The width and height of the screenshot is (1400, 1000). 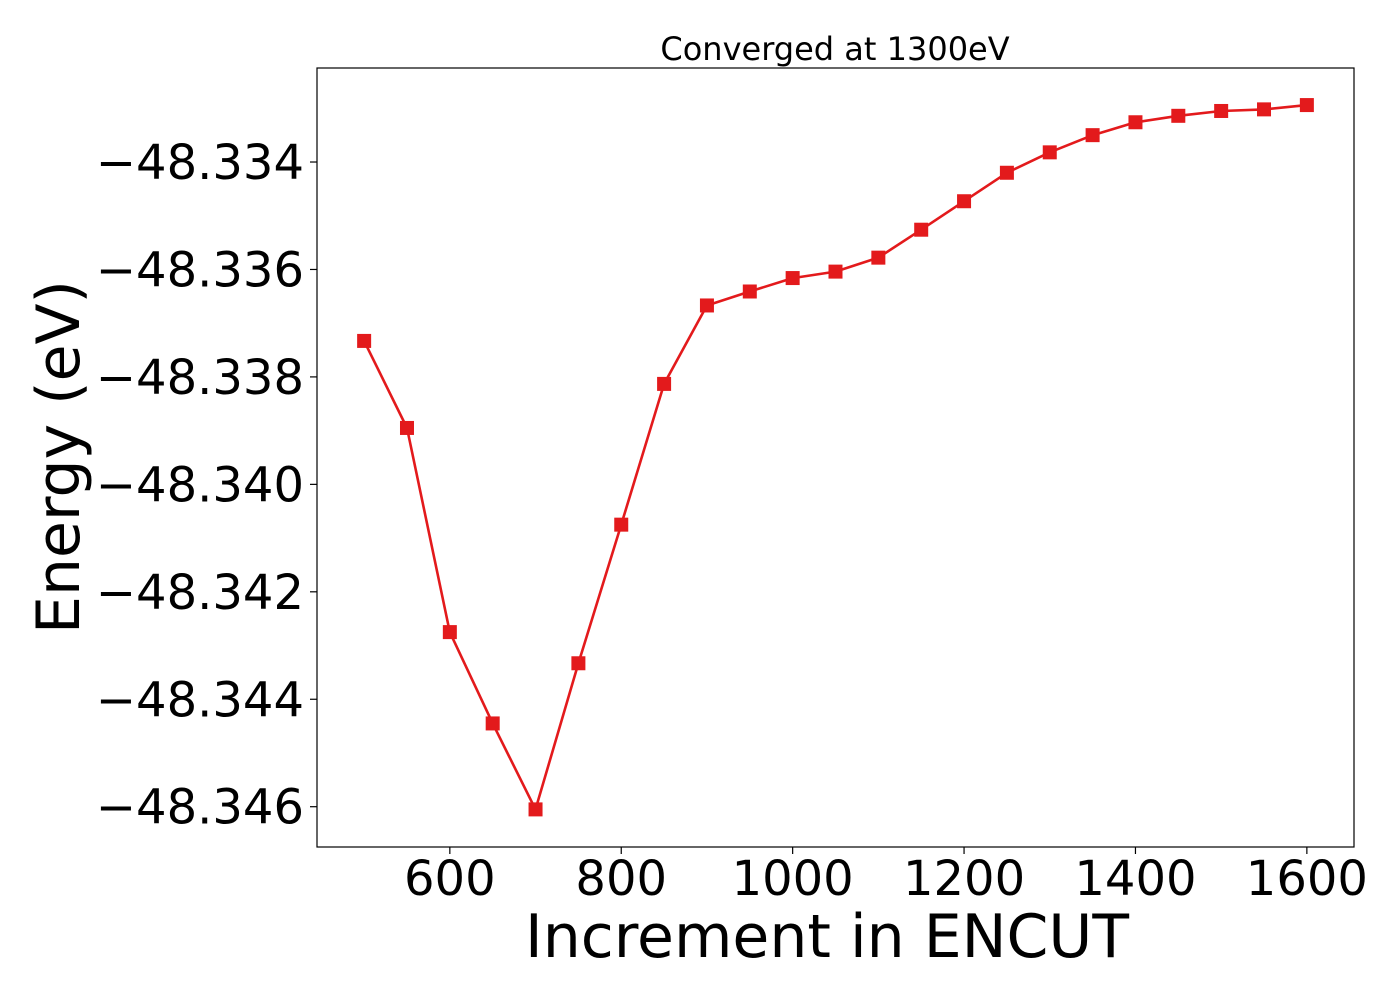 What do you see at coordinates (59, 457) in the screenshot?
I see `y-axis-label: Energy (eV)` at bounding box center [59, 457].